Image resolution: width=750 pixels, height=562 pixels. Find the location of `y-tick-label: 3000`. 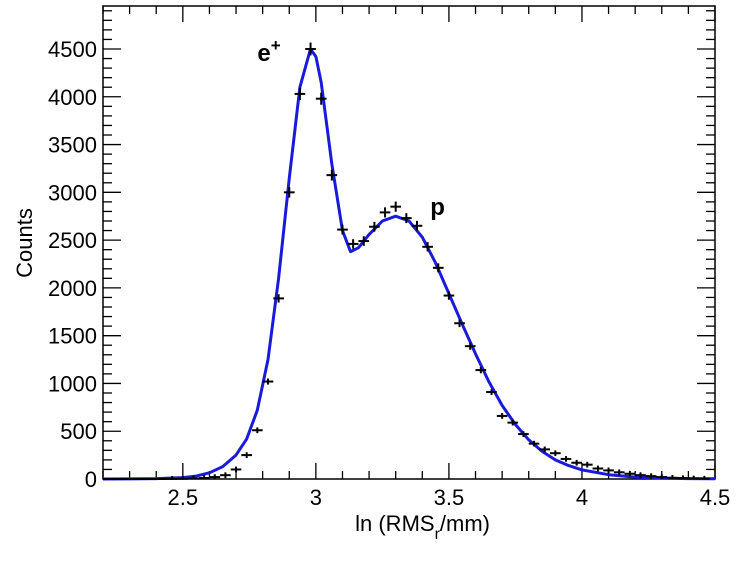

y-tick-label: 3000 is located at coordinates (72, 192).